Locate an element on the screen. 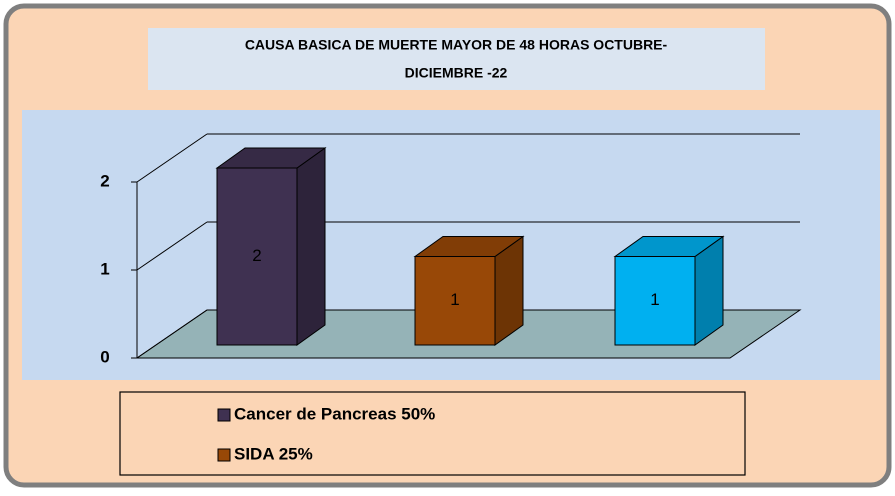 Image resolution: width=895 pixels, height=496 pixels. data-label: 2 is located at coordinates (256, 255).